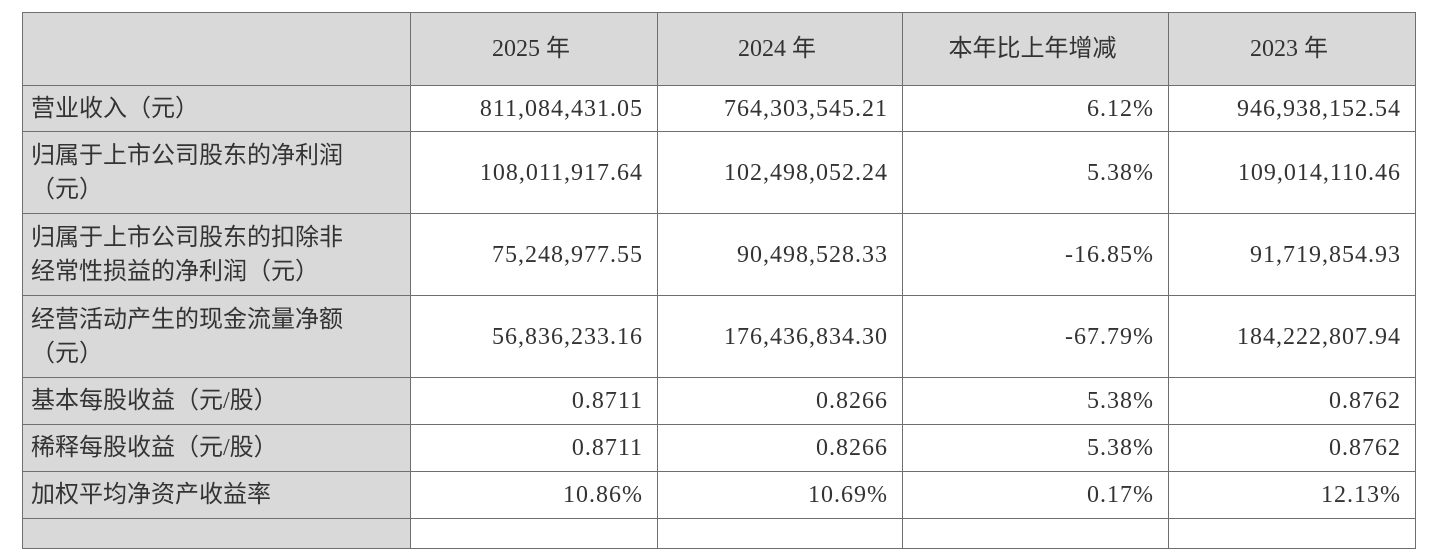 The width and height of the screenshot is (1440, 549). I want to click on row-label: 稀释每股收益（元/股）, so click(216, 448).